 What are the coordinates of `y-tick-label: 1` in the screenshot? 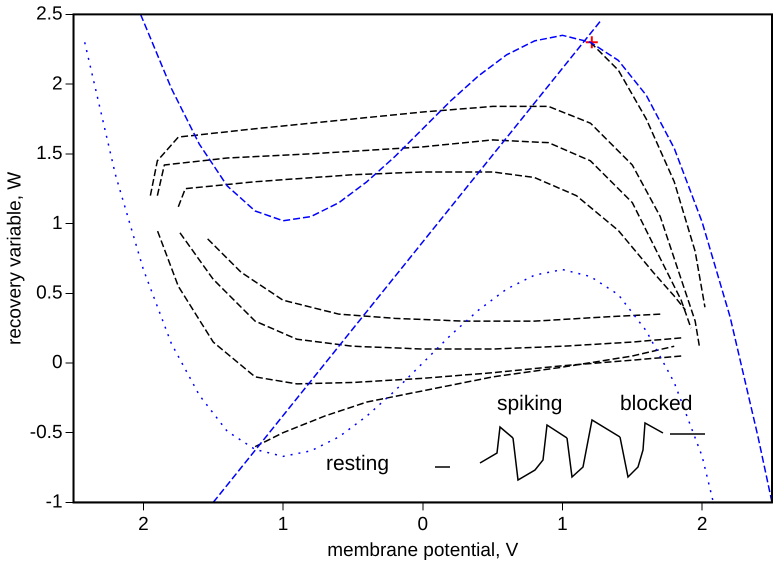 It's located at (57, 223).